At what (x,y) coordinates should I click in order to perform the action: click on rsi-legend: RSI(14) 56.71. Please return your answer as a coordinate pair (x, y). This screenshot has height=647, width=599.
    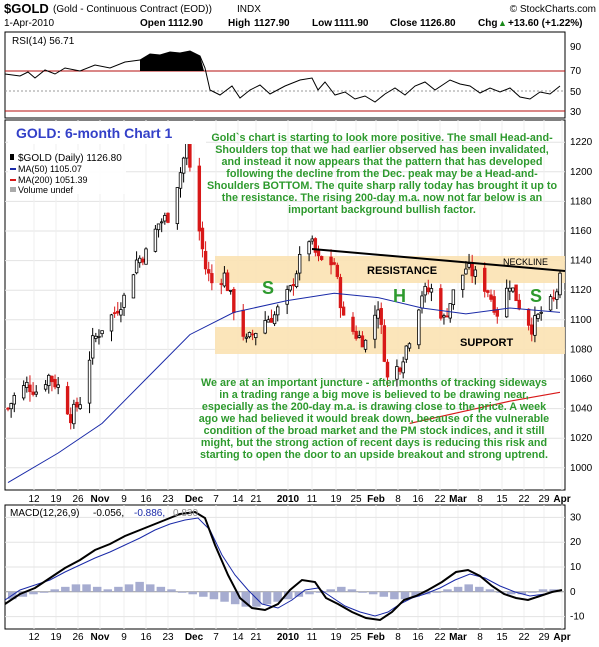
    Looking at the image, I should click on (43, 41).